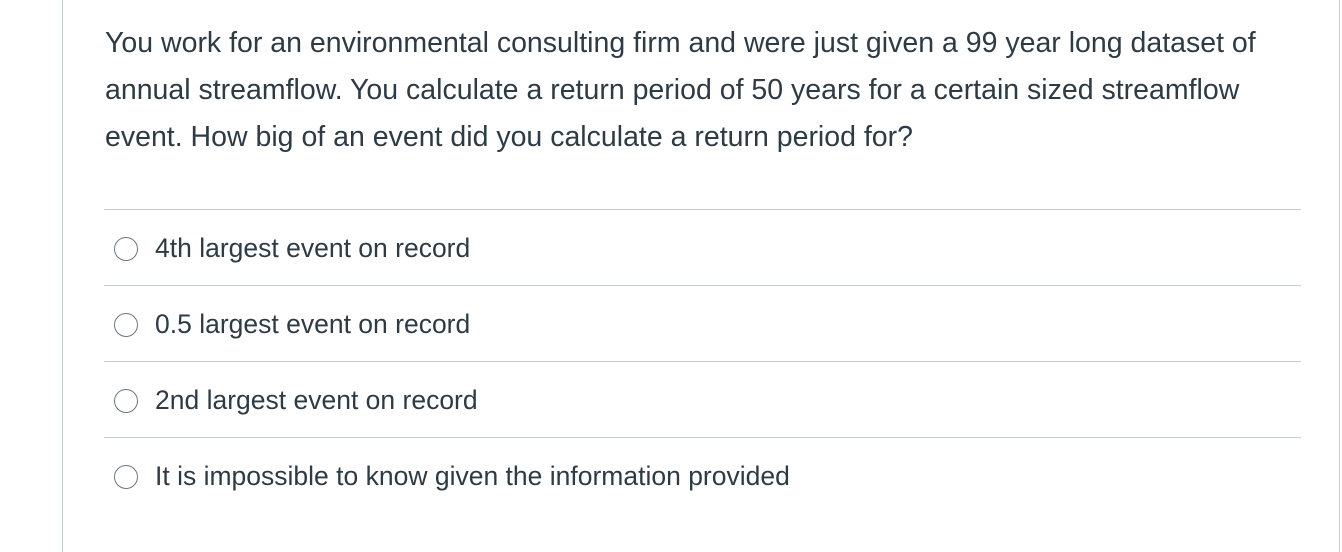  What do you see at coordinates (313, 248) in the screenshot?
I see `answer-label: 4th largest event on record` at bounding box center [313, 248].